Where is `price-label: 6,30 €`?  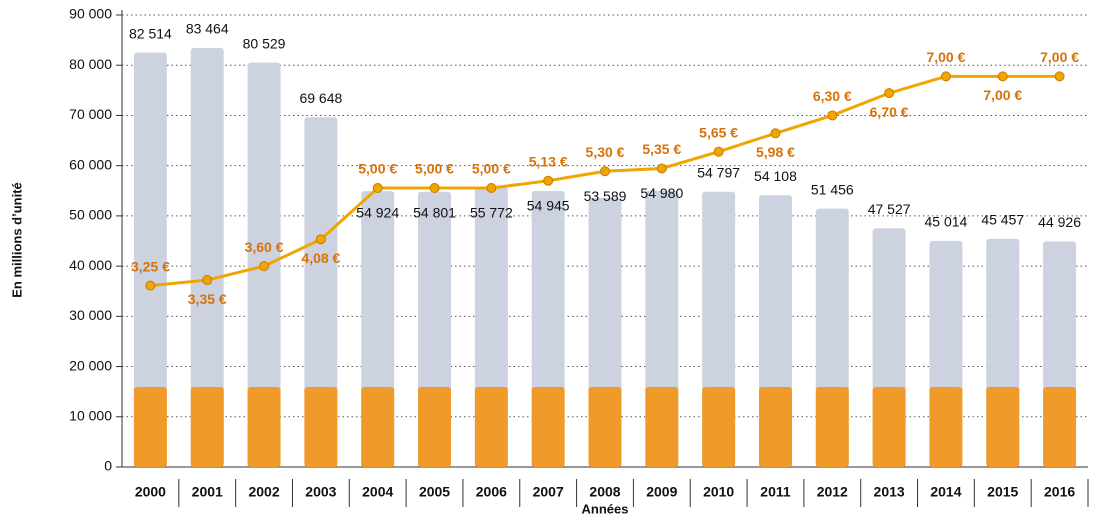 price-label: 6,30 € is located at coordinates (832, 96).